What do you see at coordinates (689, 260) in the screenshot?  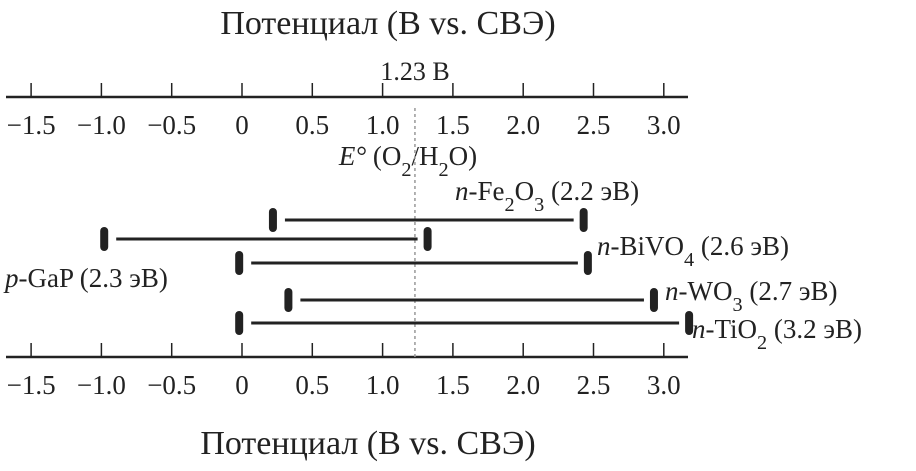 I see `subscript: 4` at bounding box center [689, 260].